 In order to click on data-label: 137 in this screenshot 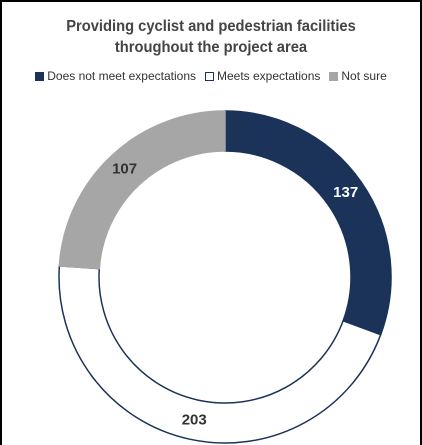, I will do `click(345, 192)`.